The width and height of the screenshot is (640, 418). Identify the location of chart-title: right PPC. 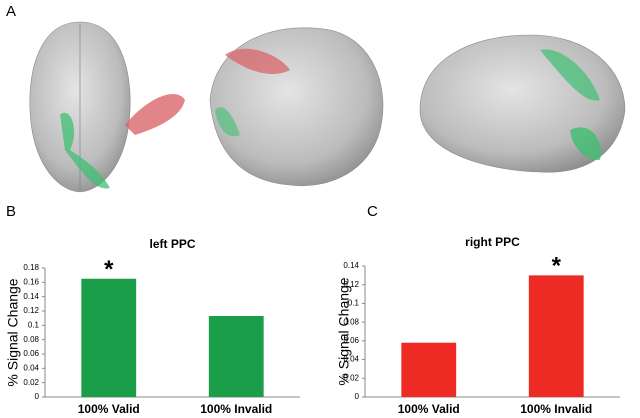
(492, 242).